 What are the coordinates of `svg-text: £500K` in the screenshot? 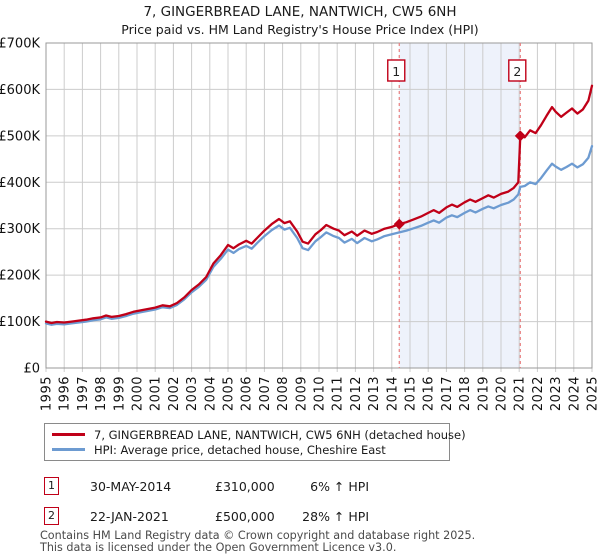 It's located at (20, 136).